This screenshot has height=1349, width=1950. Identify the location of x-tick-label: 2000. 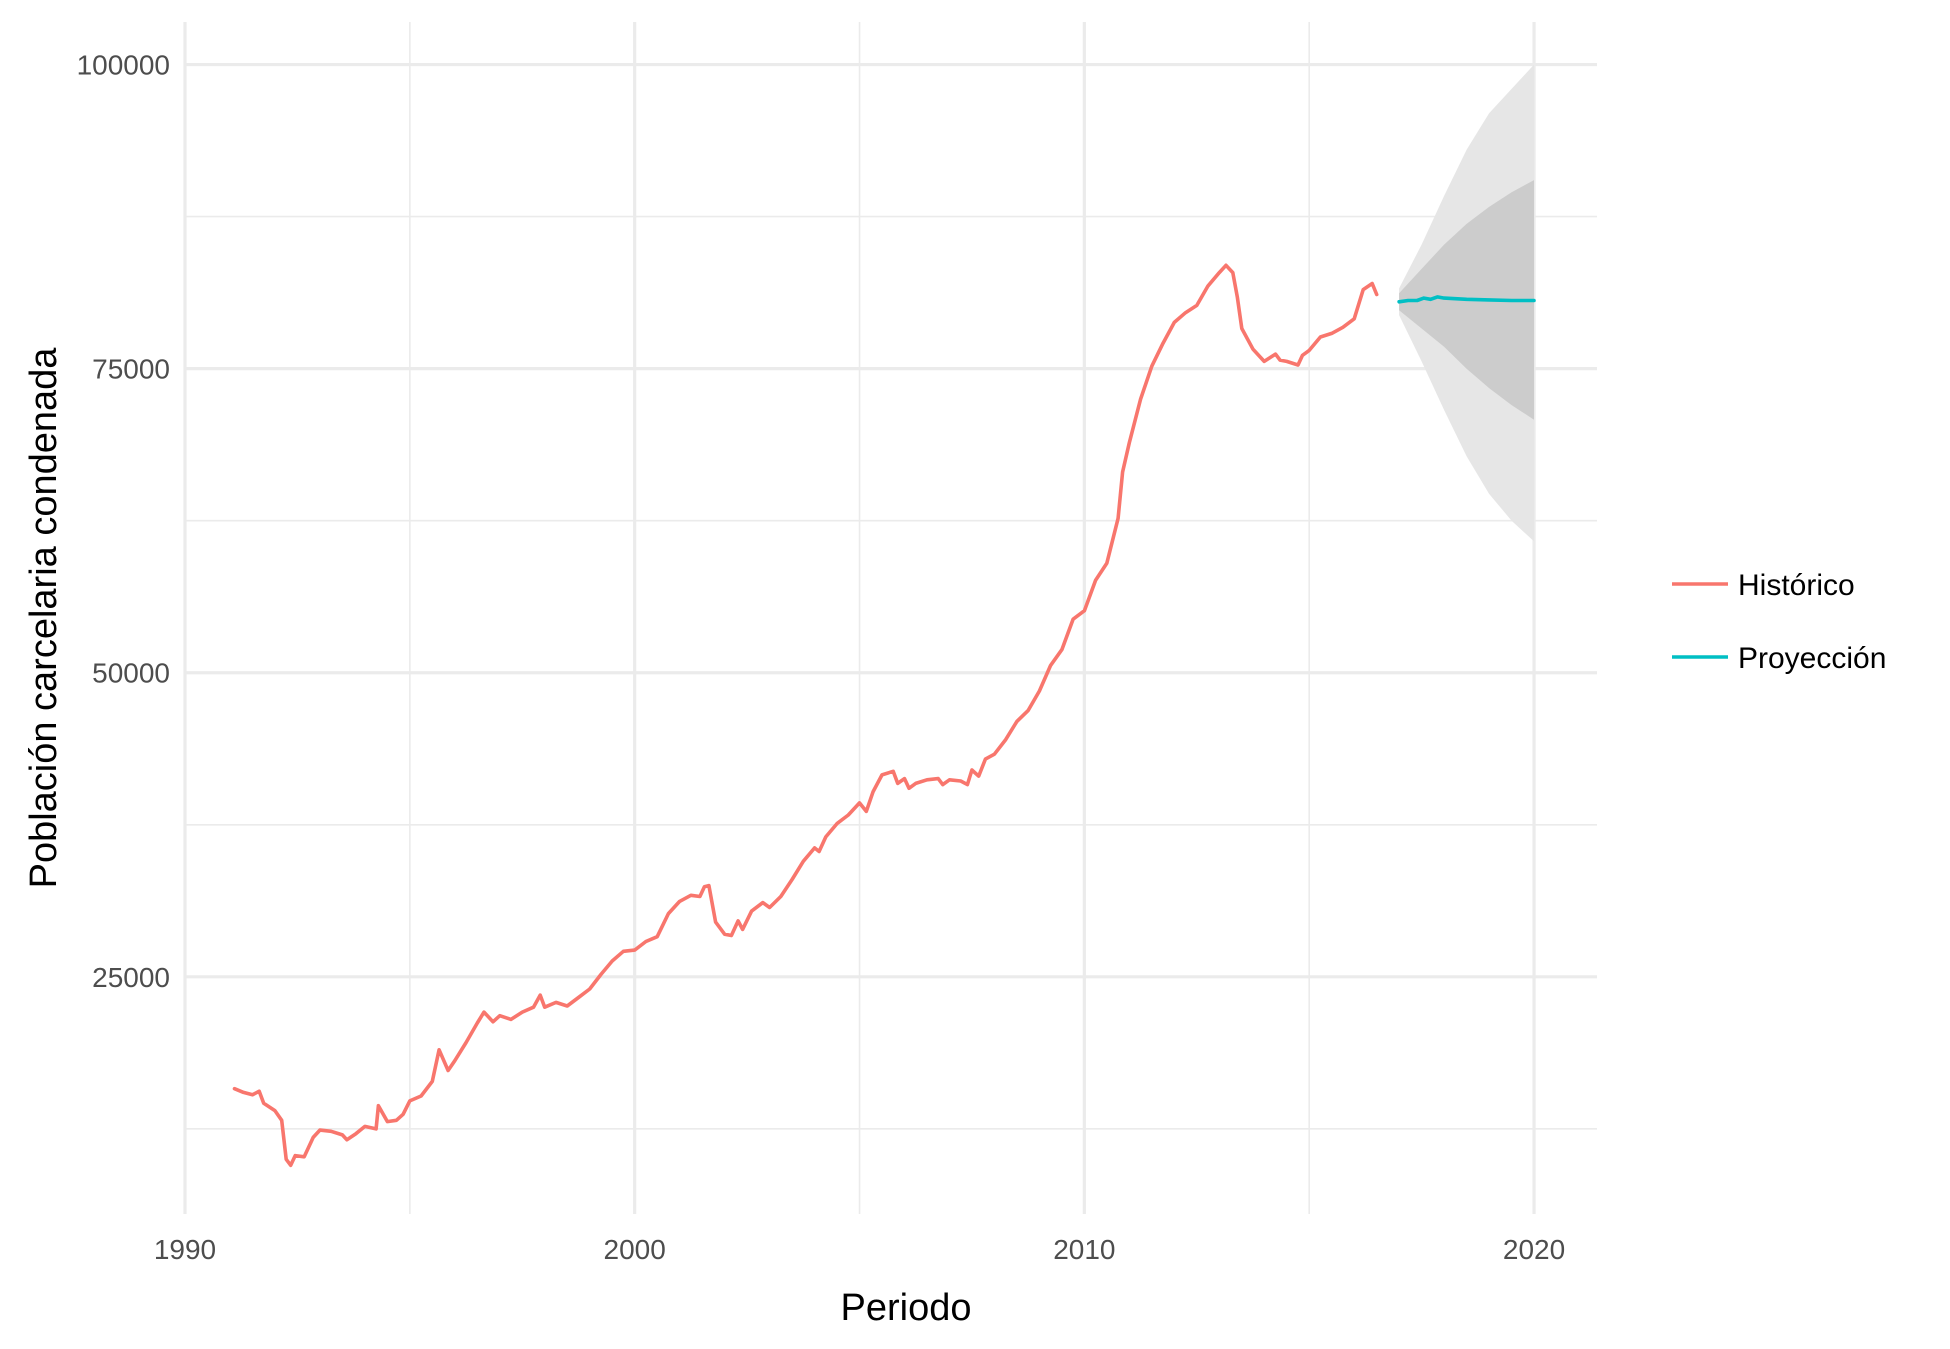
(635, 1249).